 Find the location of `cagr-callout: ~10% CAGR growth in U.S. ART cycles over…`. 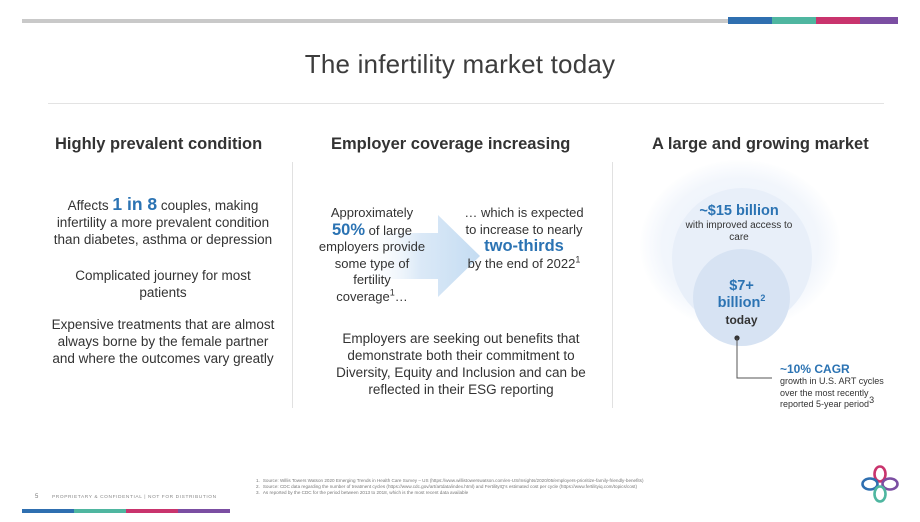

cagr-callout: ~10% CAGR growth in U.S. ART cycles over… is located at coordinates (839, 386).